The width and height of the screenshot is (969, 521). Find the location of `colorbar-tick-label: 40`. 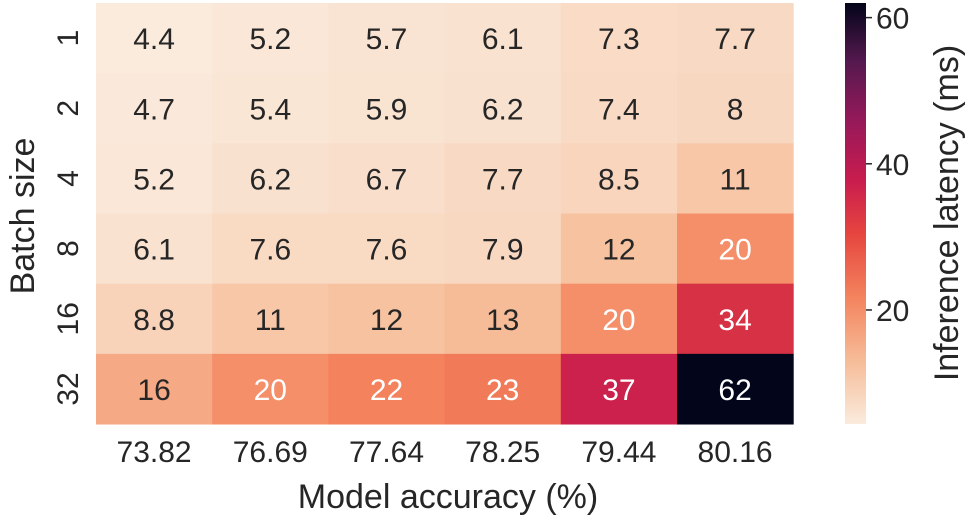

colorbar-tick-label: 40 is located at coordinates (892, 165).